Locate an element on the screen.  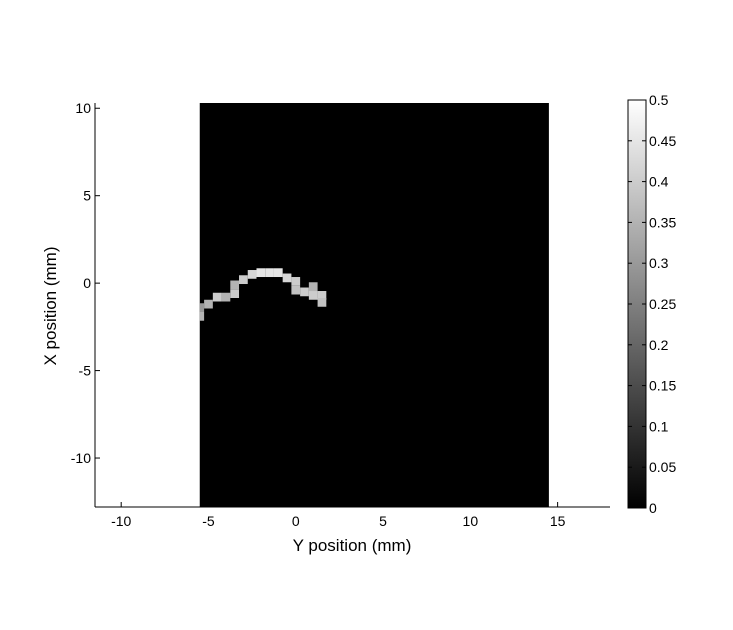
colorbar: 0 0.05 0.1 0.15 0.2 0.25 0.3 0.35 0.4 0.45 0.5 is located at coordinates (651, 304).